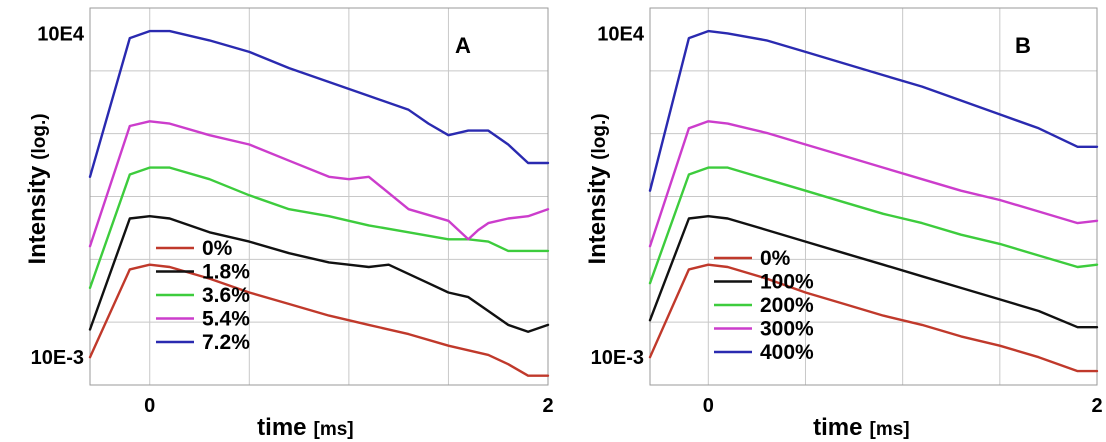  What do you see at coordinates (226, 319) in the screenshot?
I see `legend-entry-label: 5.4%` at bounding box center [226, 319].